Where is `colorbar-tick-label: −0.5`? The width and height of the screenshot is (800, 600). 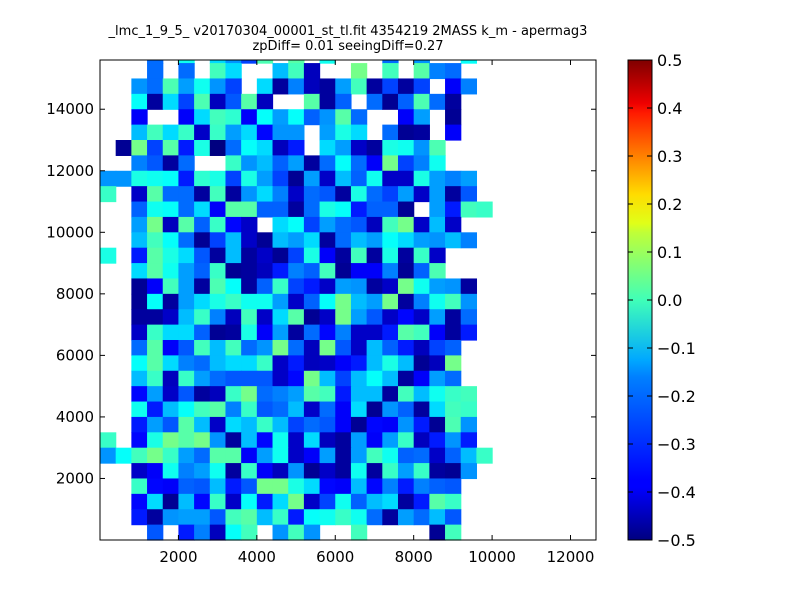
colorbar-tick-label: −0.5 is located at coordinates (676, 540).